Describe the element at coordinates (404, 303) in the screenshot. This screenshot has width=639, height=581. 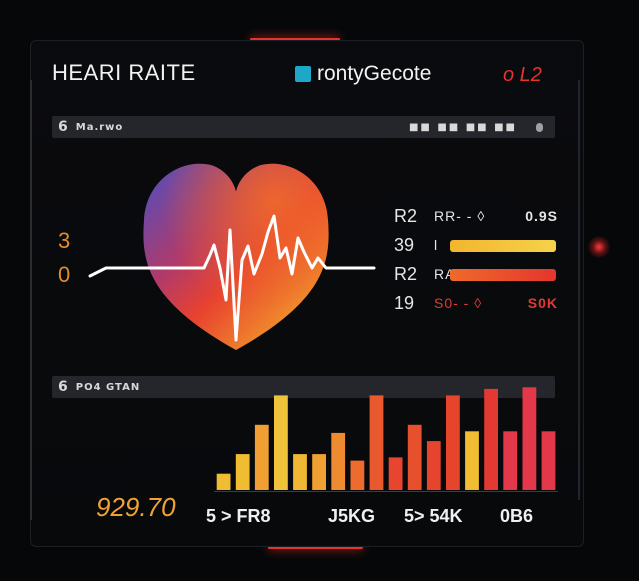
I see `stat-number: 19` at that location.